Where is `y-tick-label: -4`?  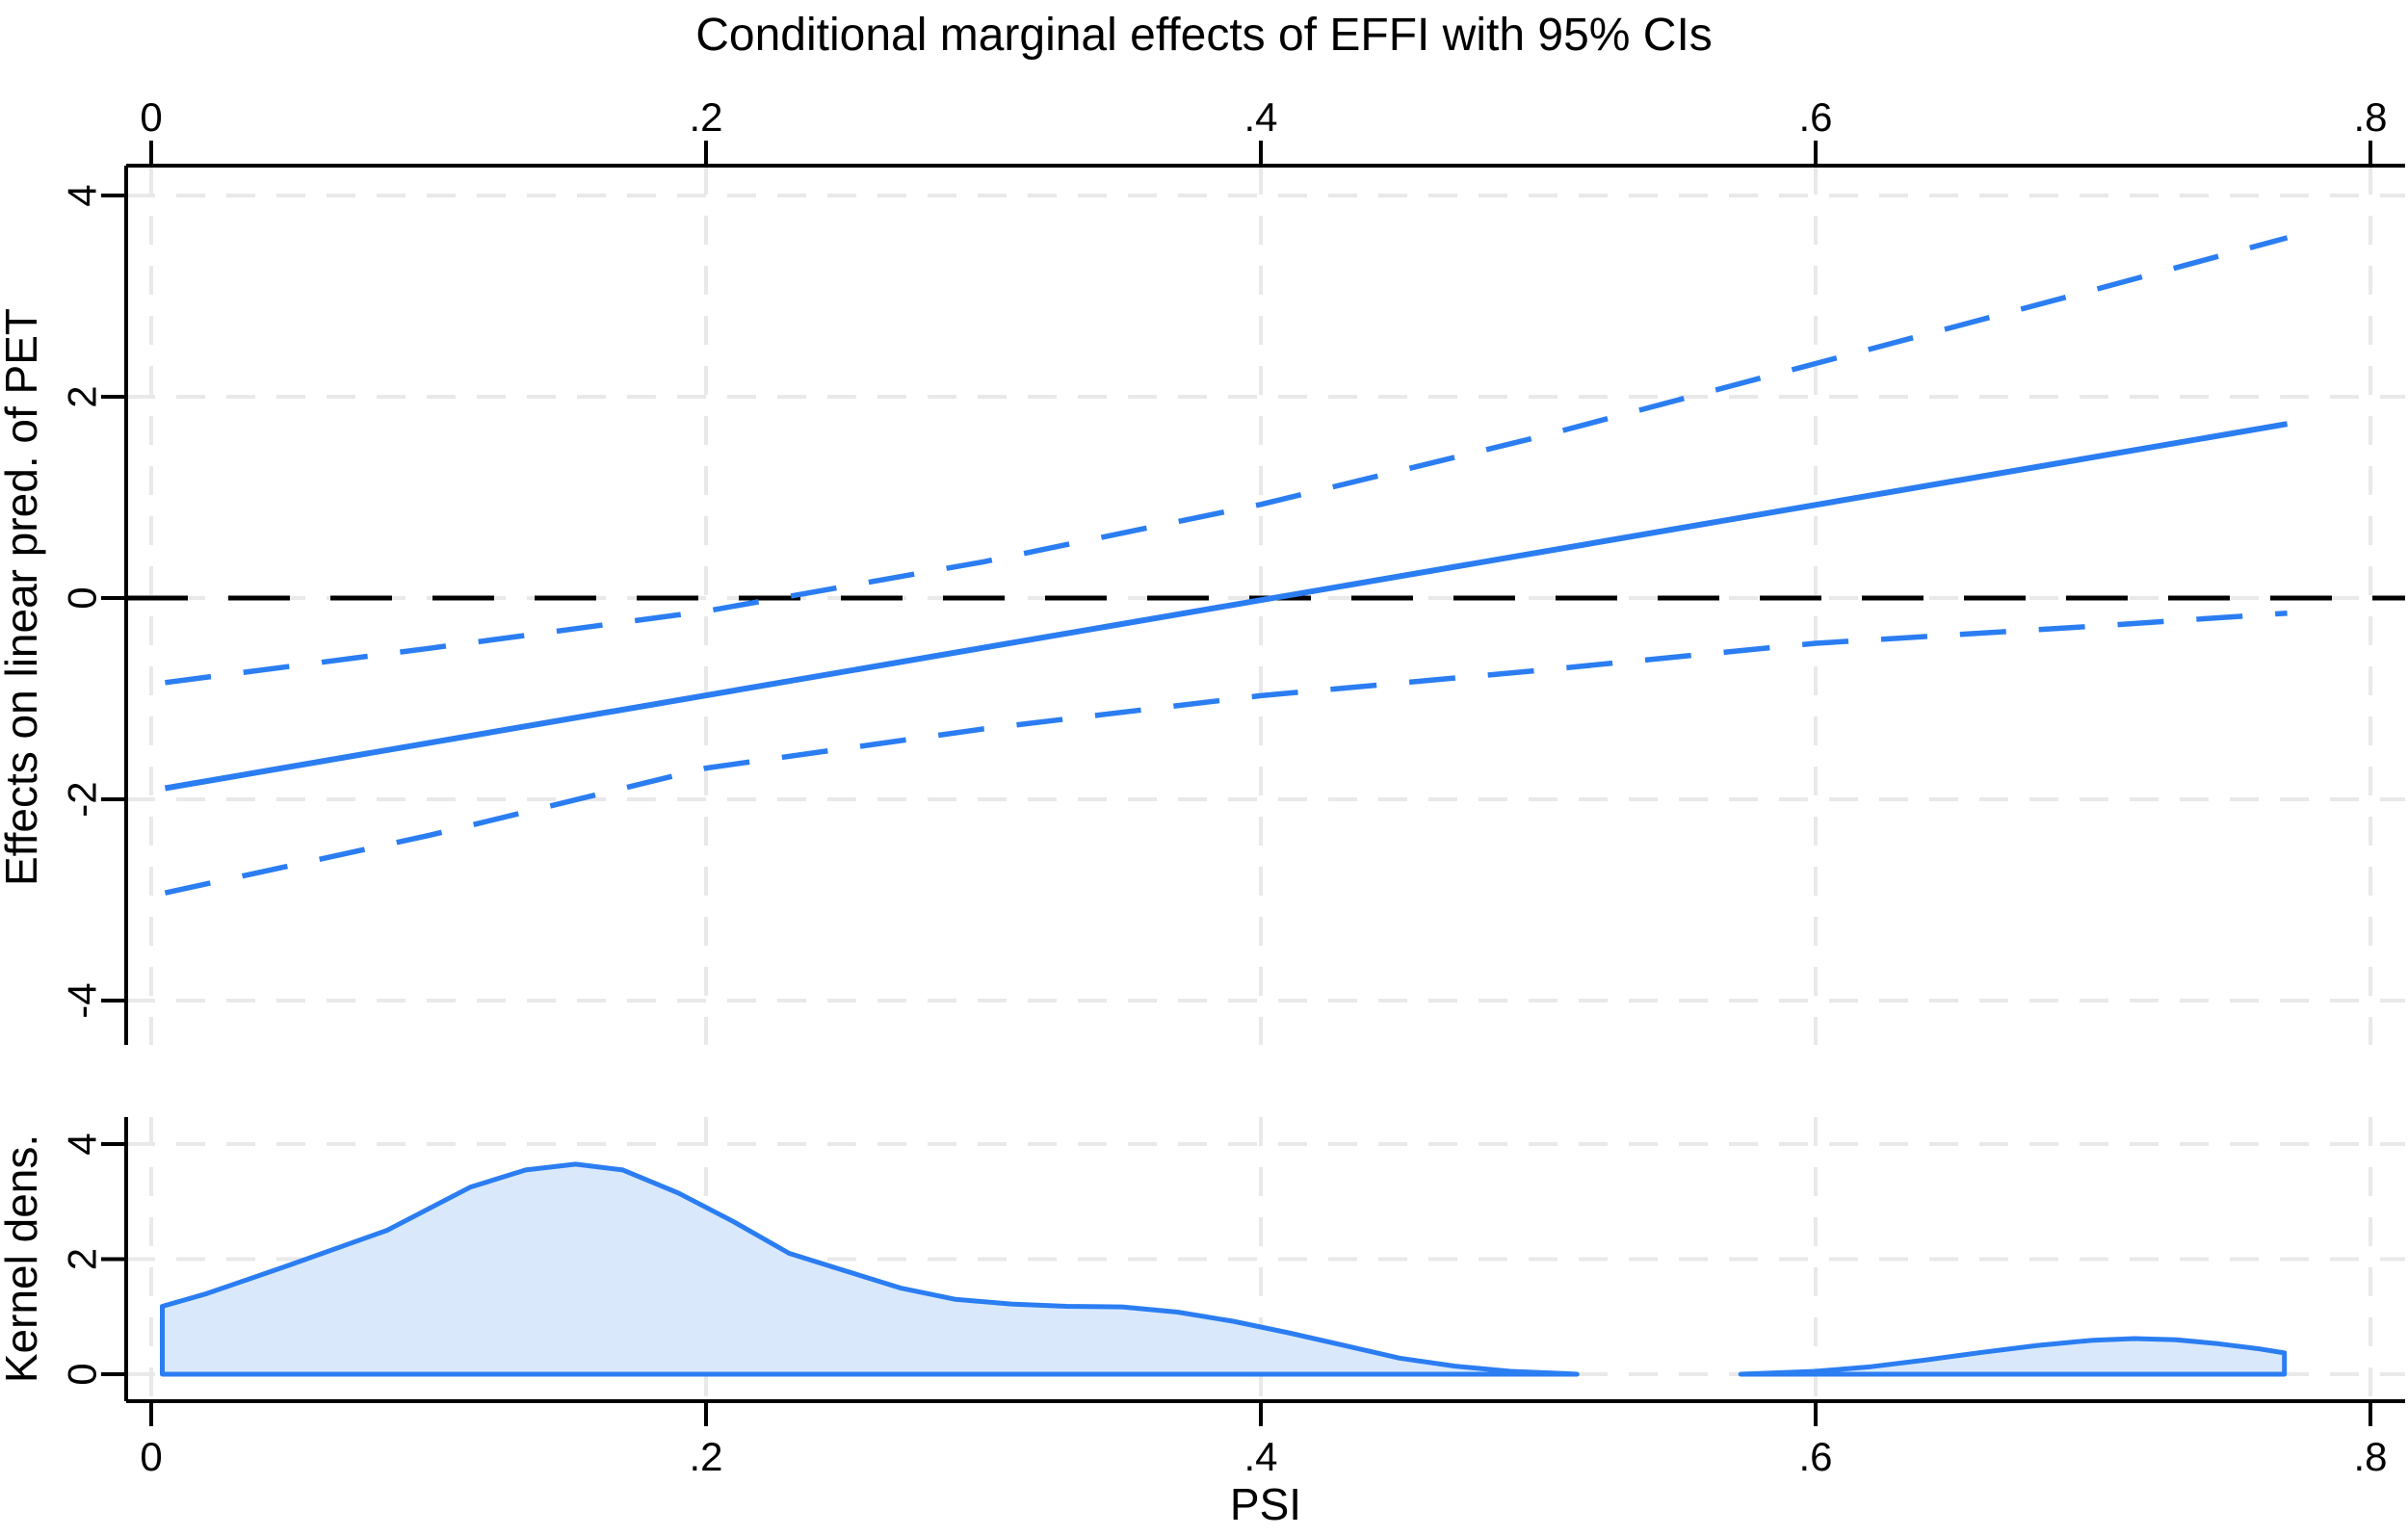
y-tick-label: -4 is located at coordinates (82, 1000).